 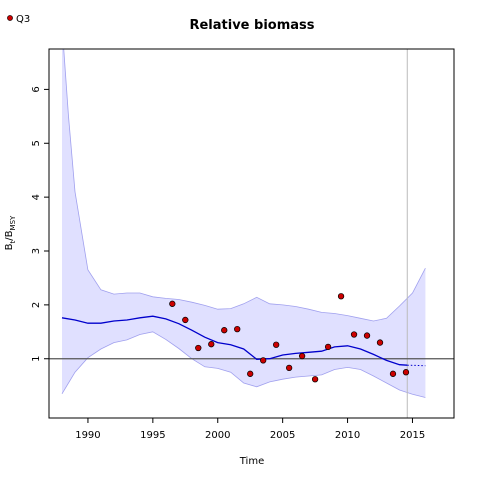 I want to click on y-tick-label: 4, so click(x=36, y=197).